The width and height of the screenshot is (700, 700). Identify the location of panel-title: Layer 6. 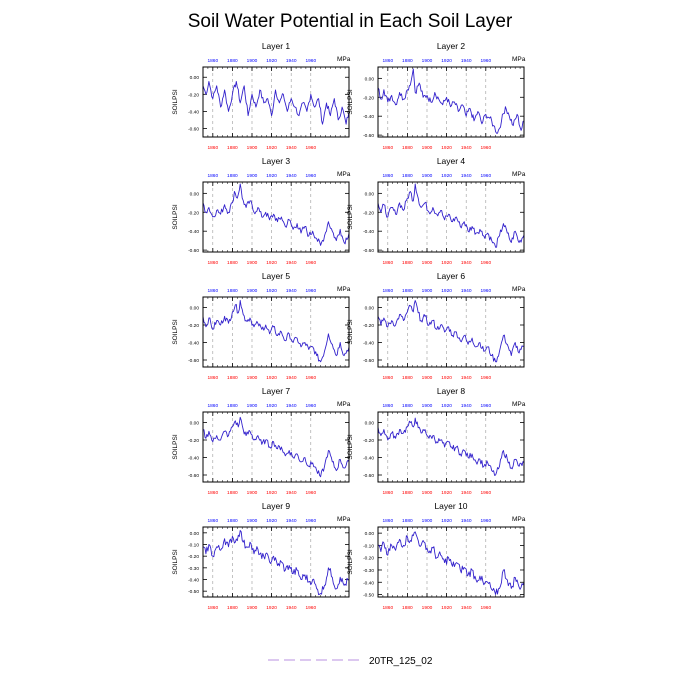
(451, 276).